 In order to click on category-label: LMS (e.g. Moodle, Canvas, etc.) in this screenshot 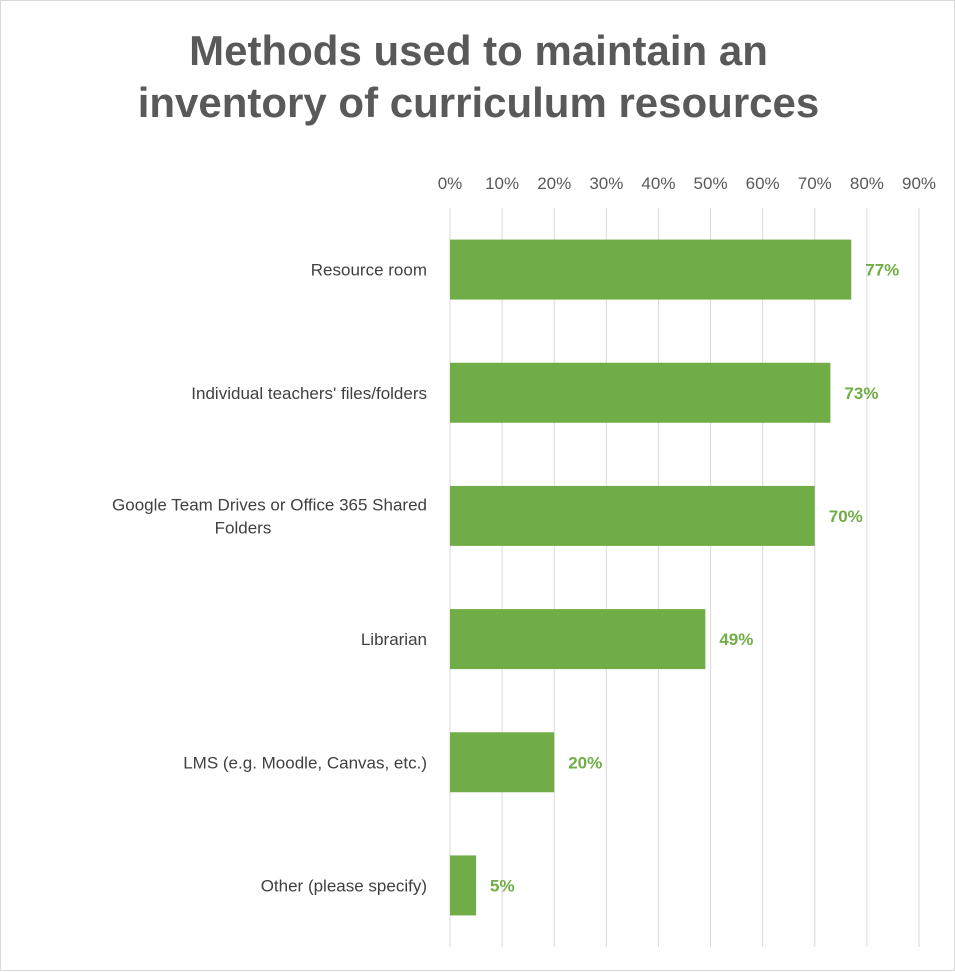, I will do `click(305, 762)`.